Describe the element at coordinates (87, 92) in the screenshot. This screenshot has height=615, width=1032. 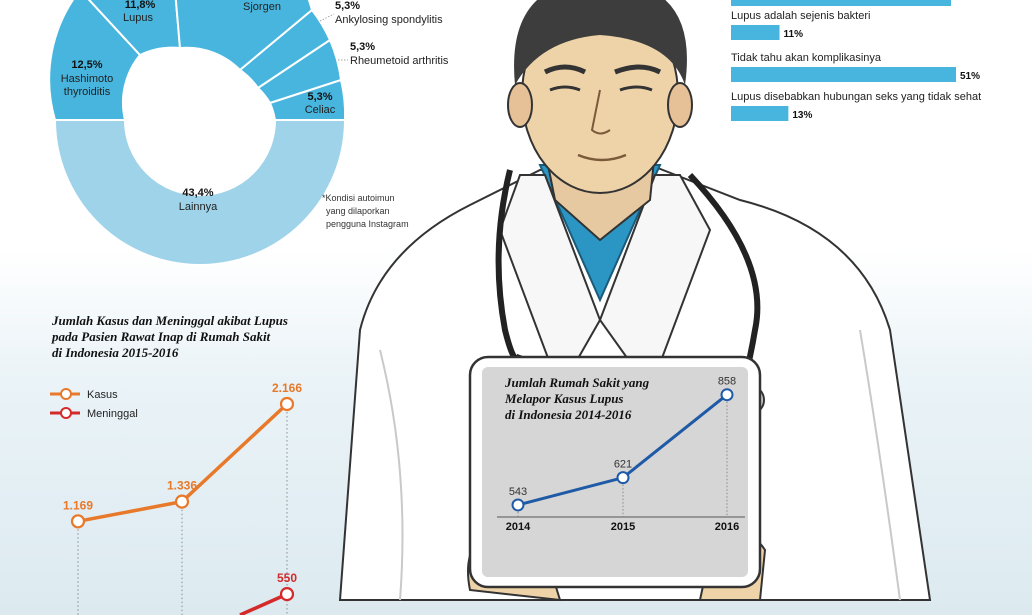
I see `hashimoto-label-2: thyroiditis` at that location.